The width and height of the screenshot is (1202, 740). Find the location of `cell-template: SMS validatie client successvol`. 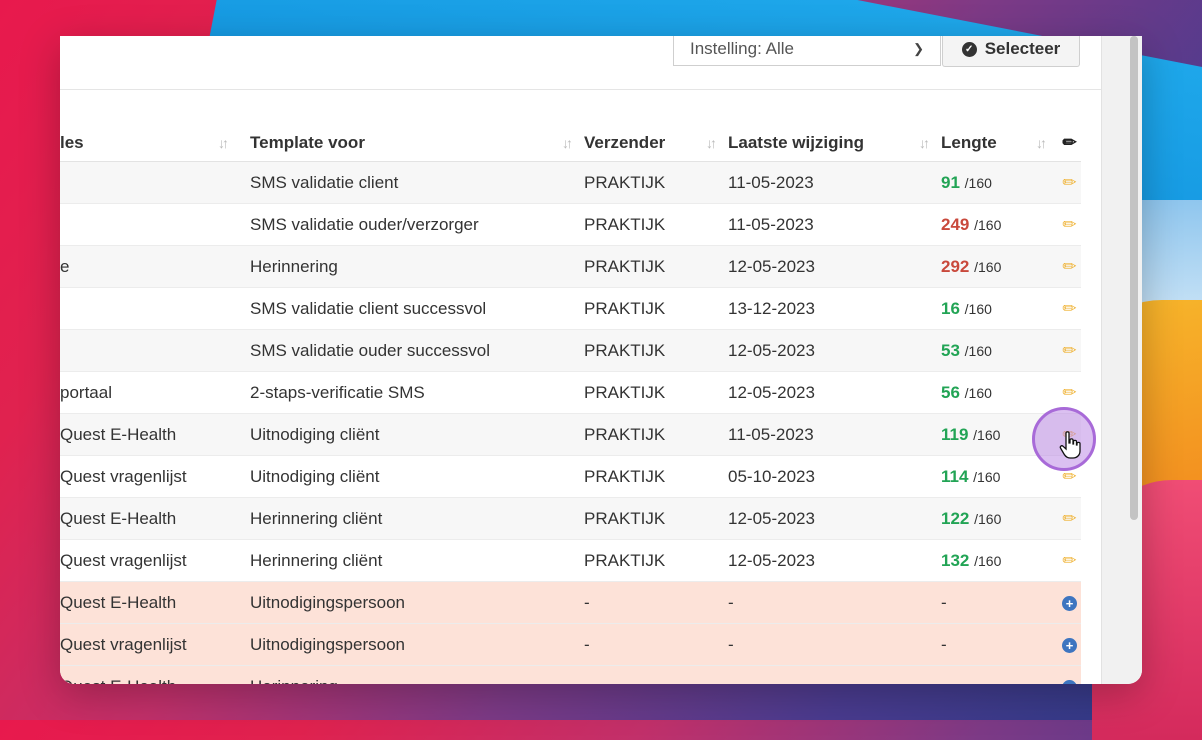

cell-template: SMS validatie client successvol is located at coordinates (412, 308).